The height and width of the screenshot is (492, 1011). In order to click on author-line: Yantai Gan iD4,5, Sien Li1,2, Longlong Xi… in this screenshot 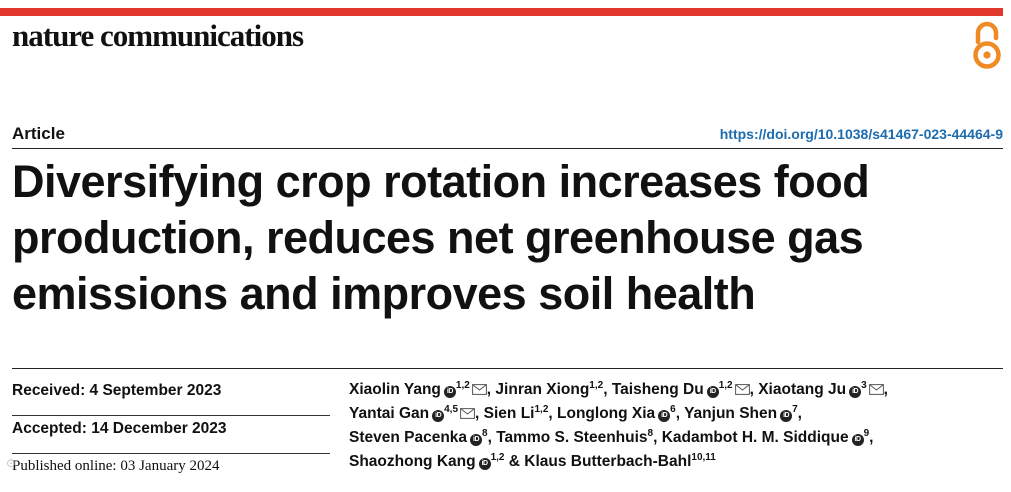, I will do `click(669, 414)`.